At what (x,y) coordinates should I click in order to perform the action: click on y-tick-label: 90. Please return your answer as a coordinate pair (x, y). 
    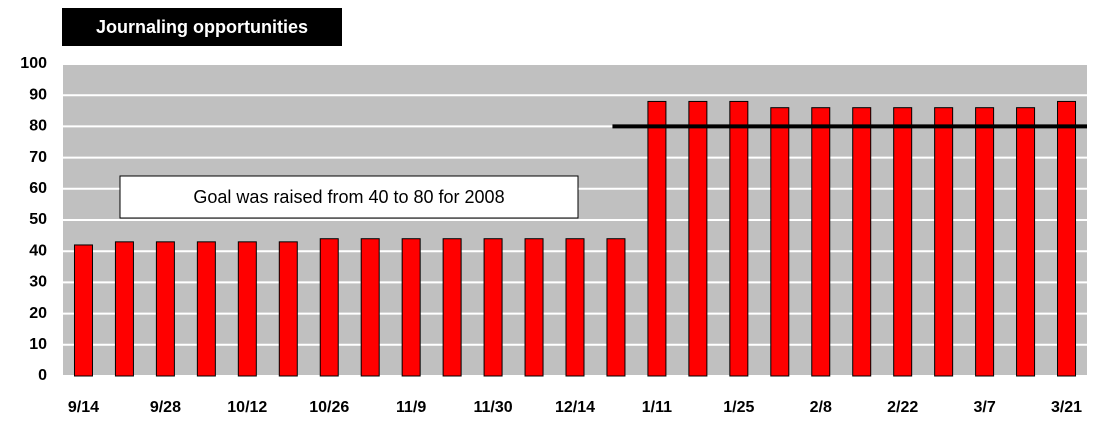
    Looking at the image, I should click on (38, 94).